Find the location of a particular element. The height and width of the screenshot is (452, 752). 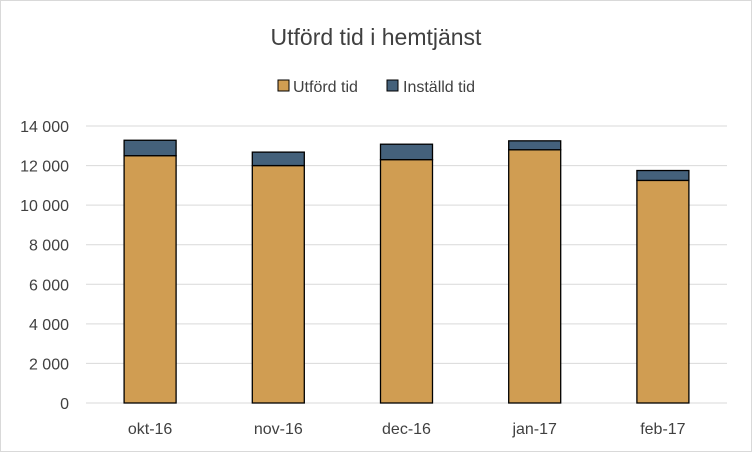

y-tick-label: 10 000 is located at coordinates (44, 206).